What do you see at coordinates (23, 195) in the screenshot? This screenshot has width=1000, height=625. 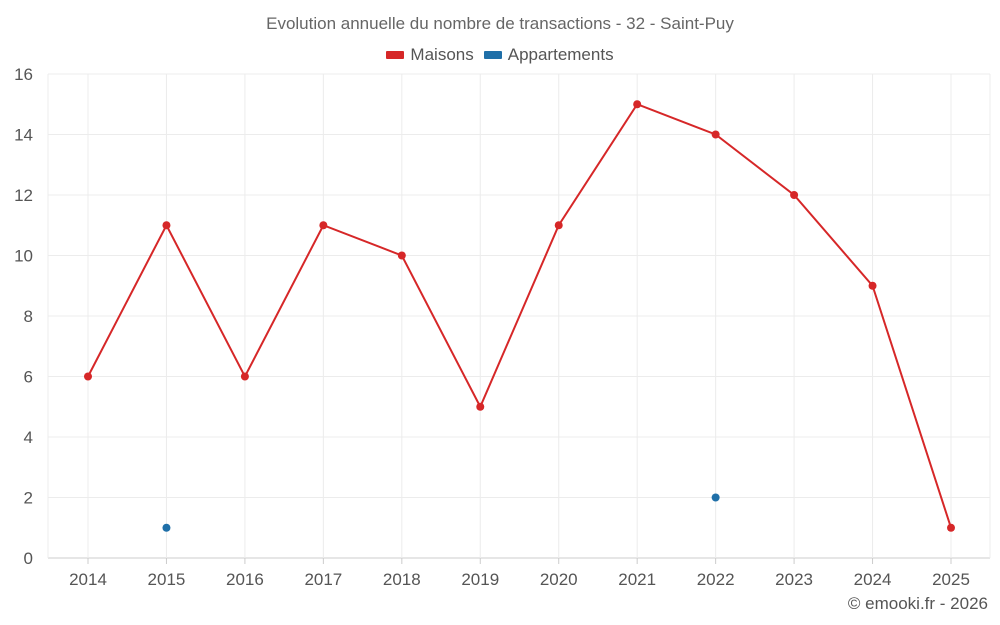 I see `y-tick-label: 12` at bounding box center [23, 195].